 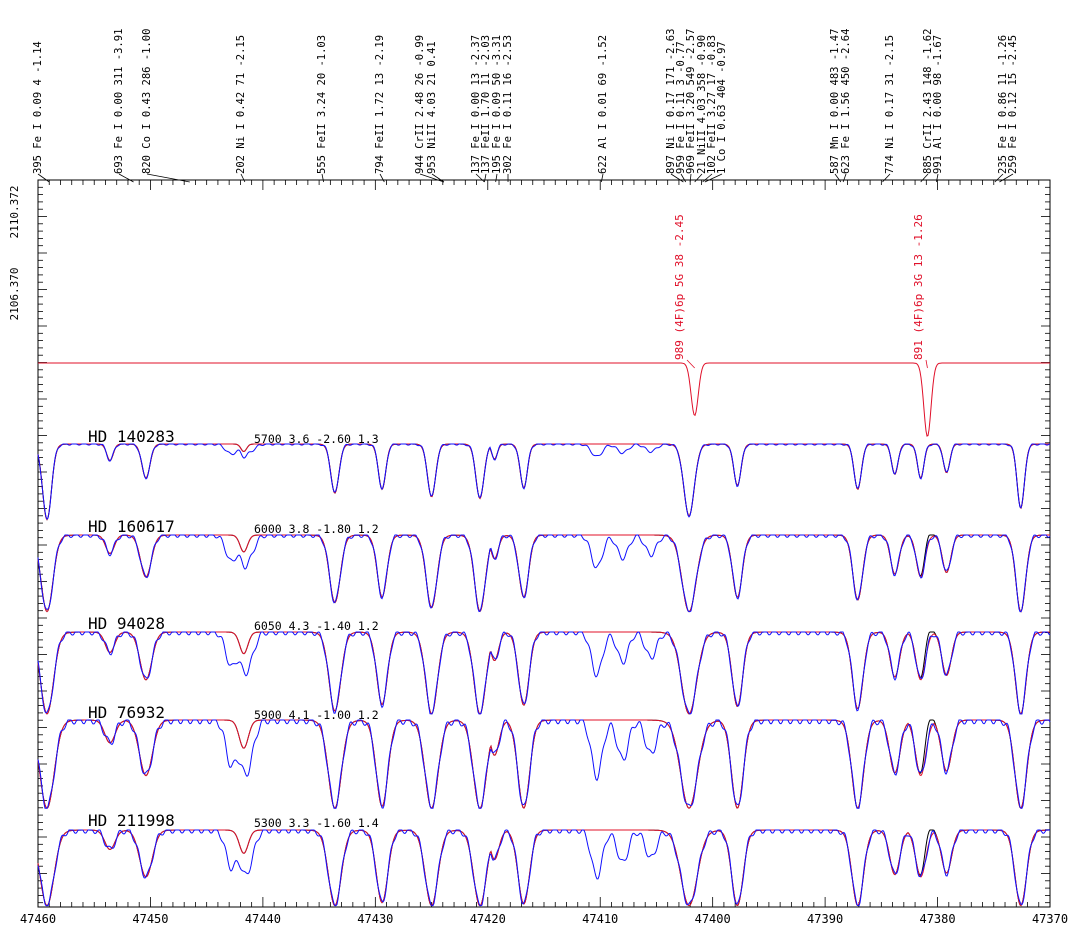 I want to click on line-list-entry: 944 CrII 2.48 26 -0.99, so click(x=420, y=104).